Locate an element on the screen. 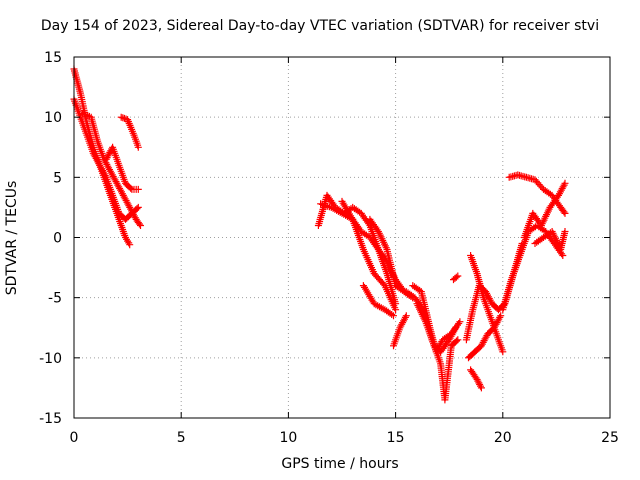  y-axis-label: SDTVAR / TECUs is located at coordinates (12, 238).